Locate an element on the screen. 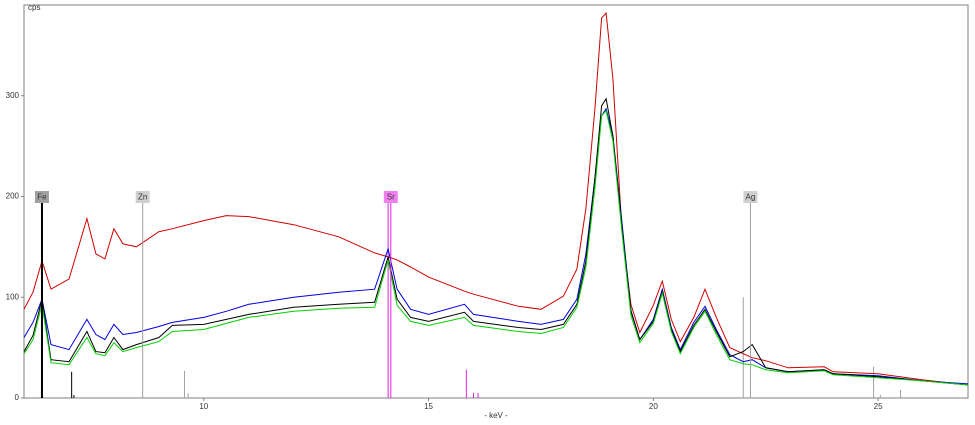 The width and height of the screenshot is (975, 425). y-tick-label: 200 is located at coordinates (13, 196).